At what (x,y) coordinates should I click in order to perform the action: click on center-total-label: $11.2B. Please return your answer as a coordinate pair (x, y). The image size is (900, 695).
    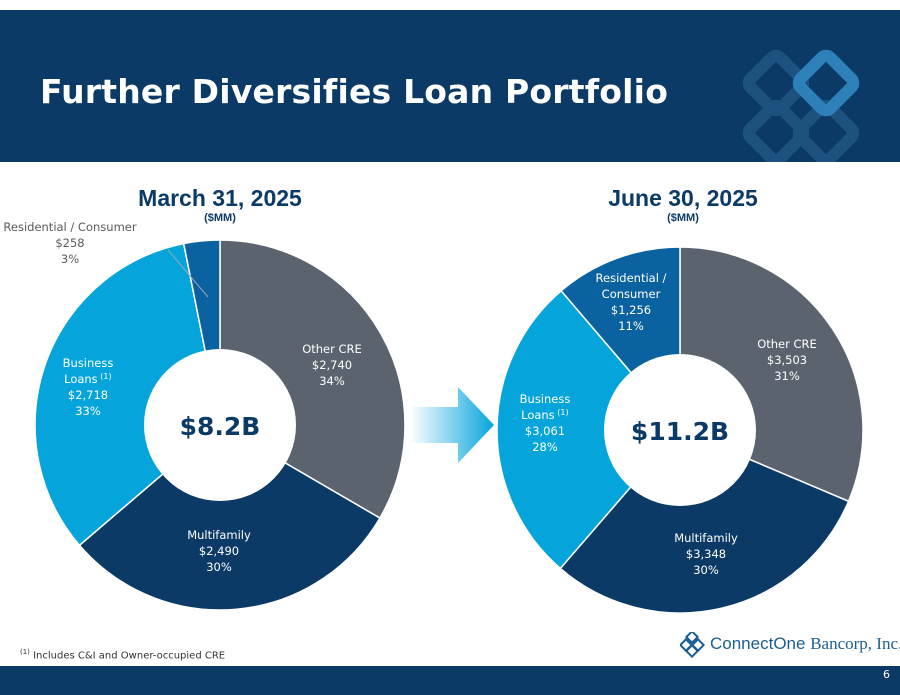
    Looking at the image, I should click on (680, 431).